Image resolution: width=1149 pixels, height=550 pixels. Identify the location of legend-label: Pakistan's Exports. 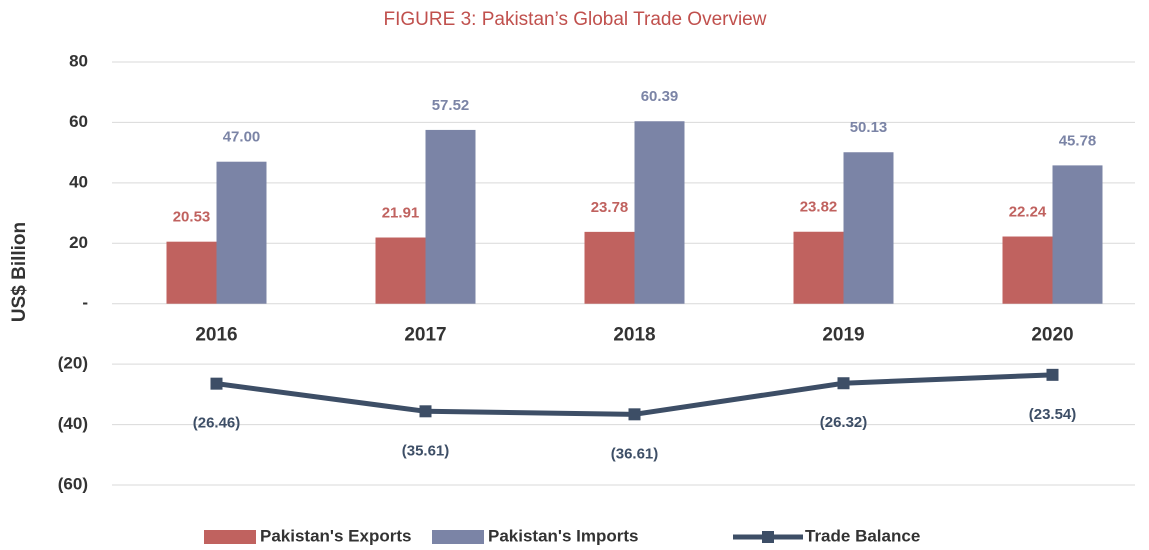
(335, 535).